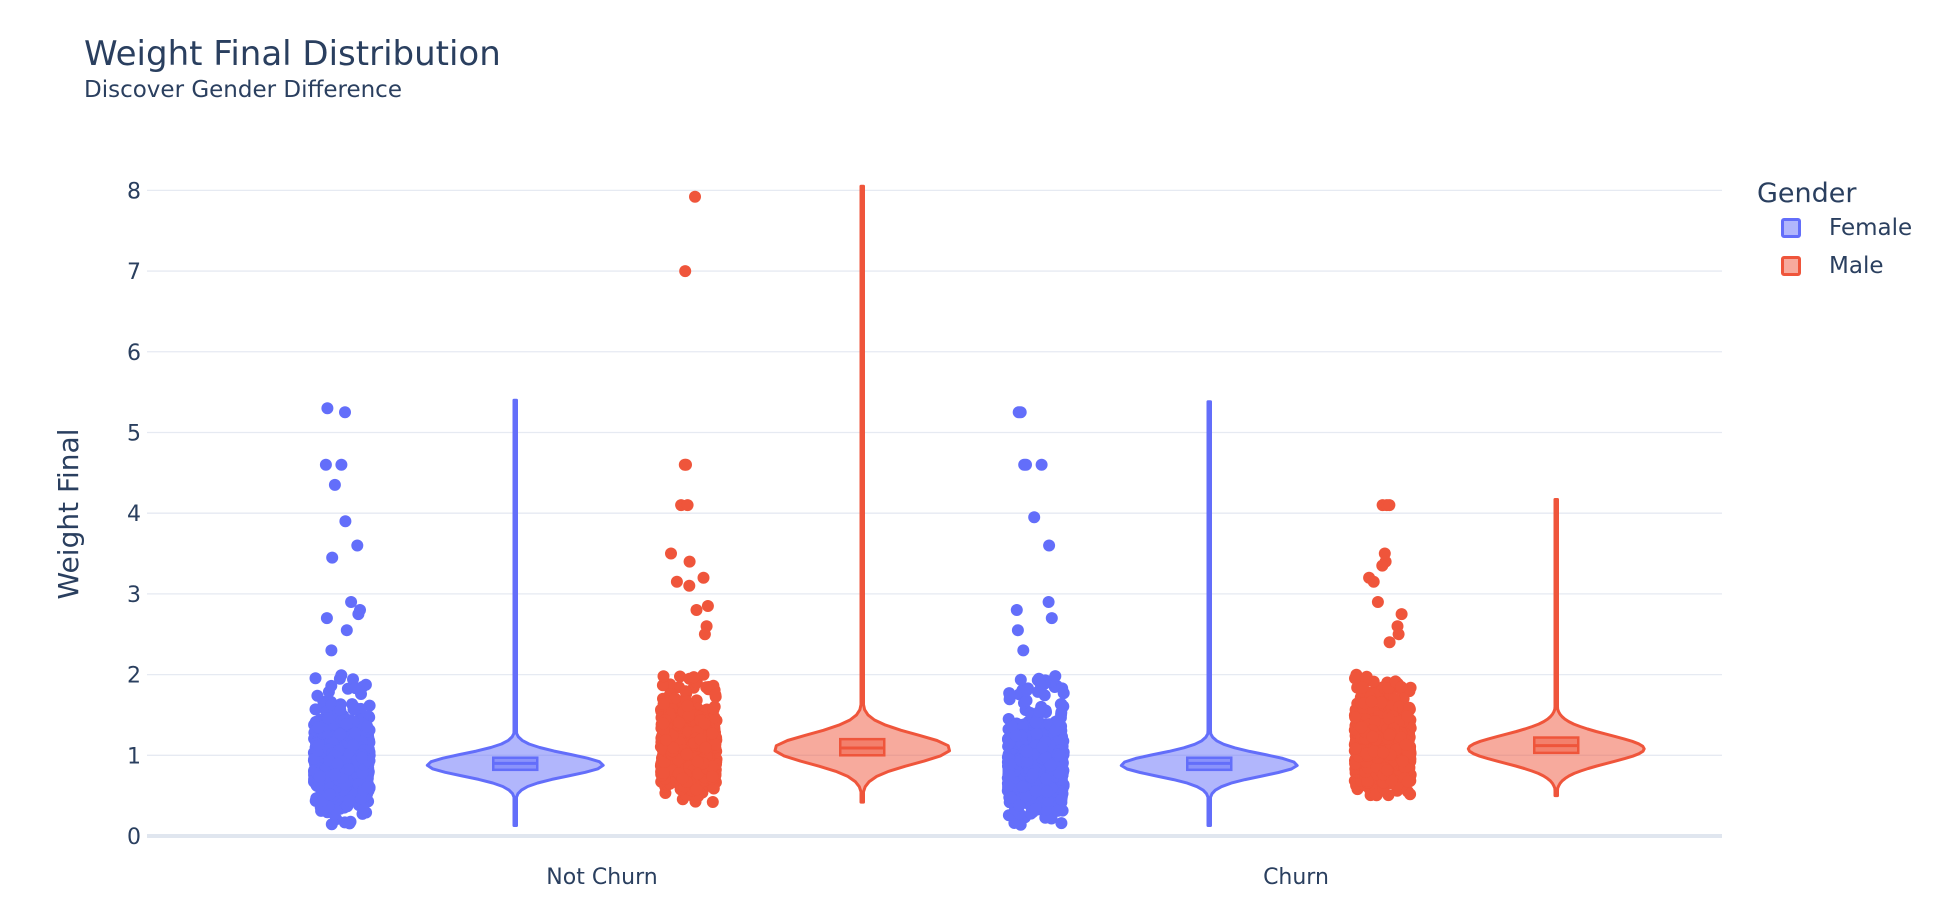  What do you see at coordinates (134, 837) in the screenshot?
I see `y-tick-label: 0` at bounding box center [134, 837].